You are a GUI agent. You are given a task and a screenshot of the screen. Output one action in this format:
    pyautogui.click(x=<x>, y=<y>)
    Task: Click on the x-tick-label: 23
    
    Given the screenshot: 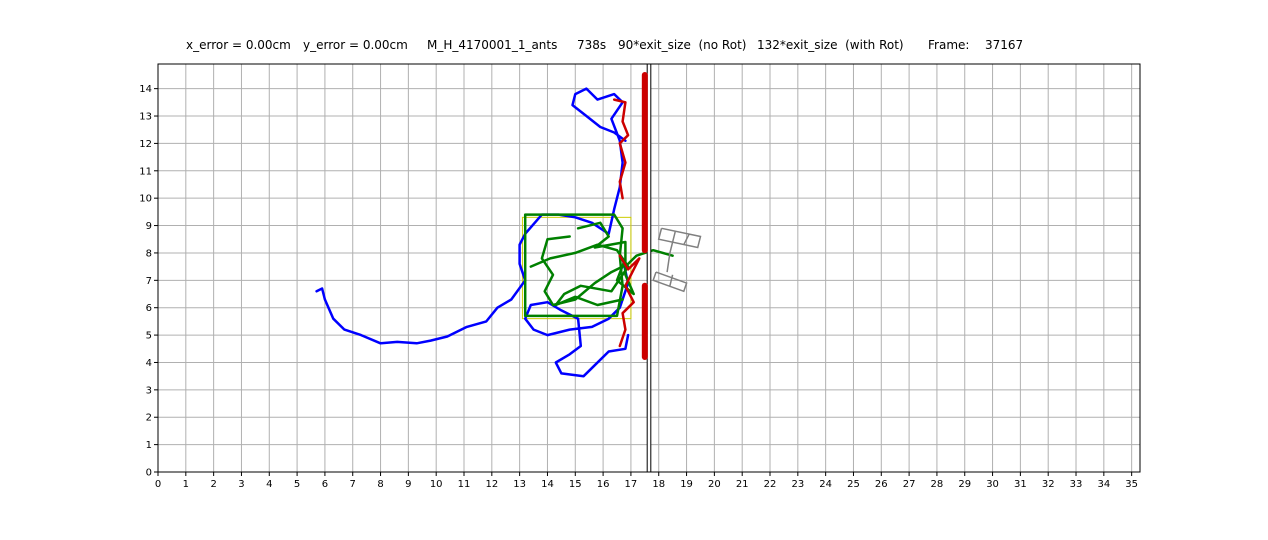 What is the action you would take?
    pyautogui.click(x=797, y=484)
    